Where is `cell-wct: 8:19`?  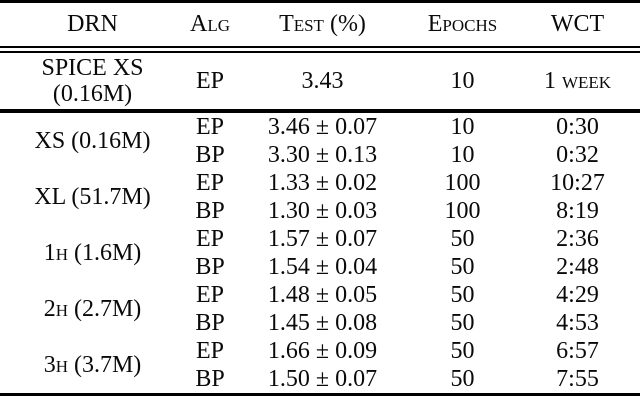 cell-wct: 8:19 is located at coordinates (577, 210).